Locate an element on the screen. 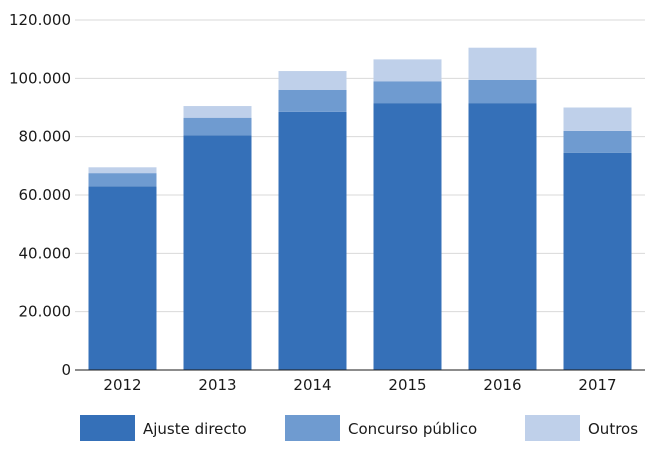 The width and height of the screenshot is (650, 450). y-tick-label: 120.000 is located at coordinates (40, 20).